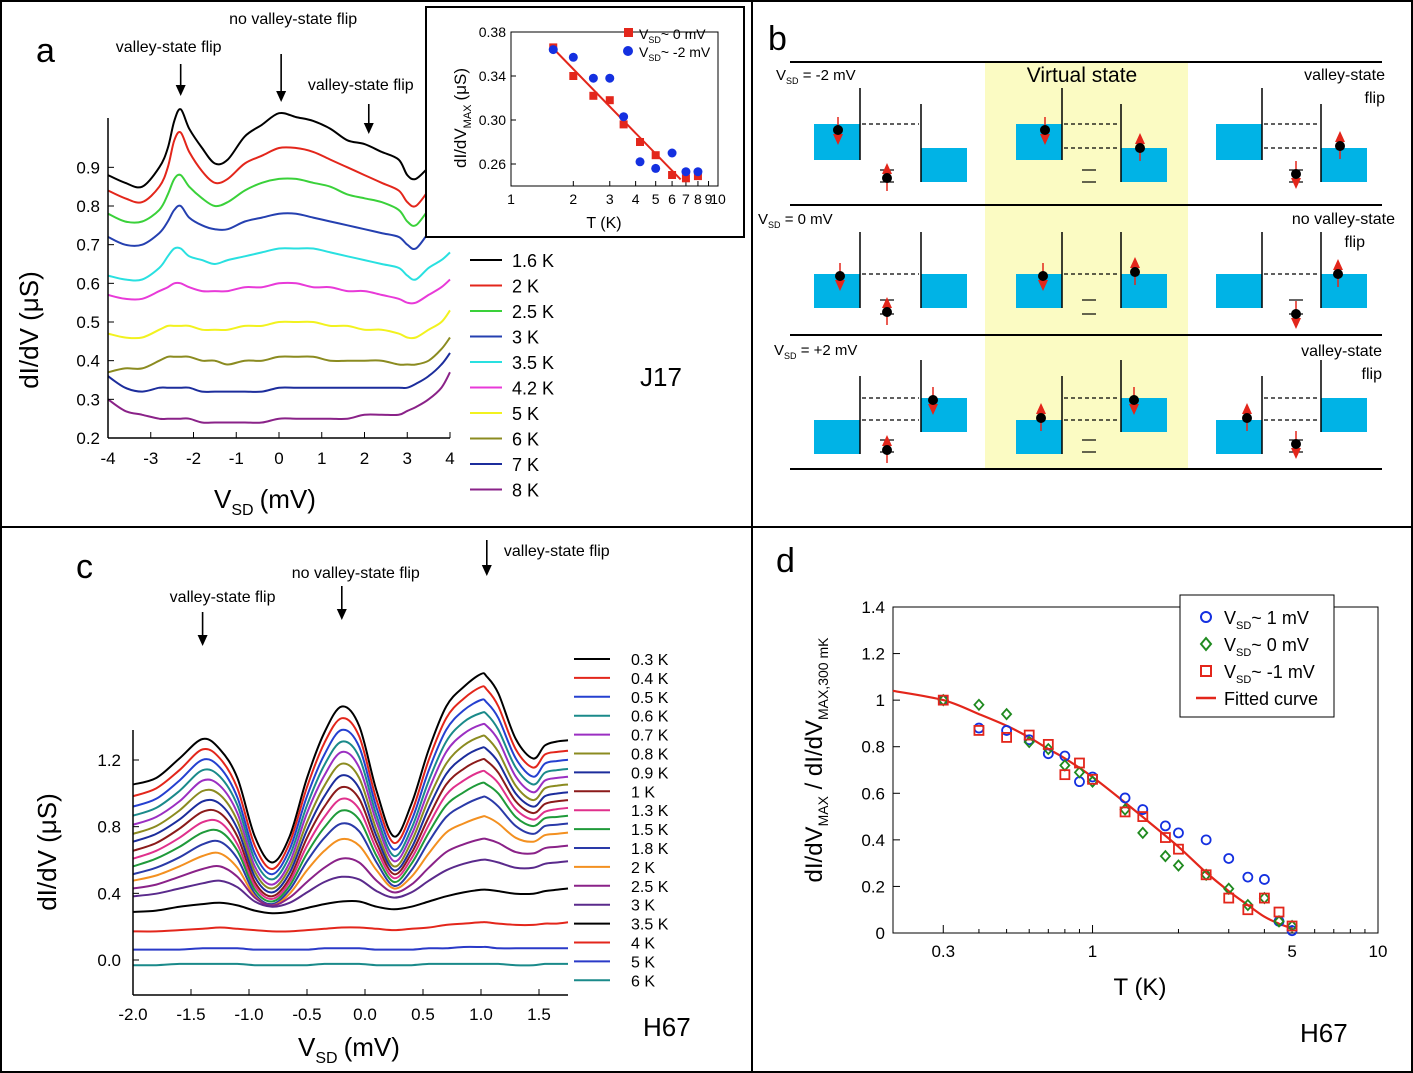 This screenshot has width=1413, height=1073. Describe the element at coordinates (202, 640) in the screenshot. I see `panel-c-annotation-arrow-head` at that location.